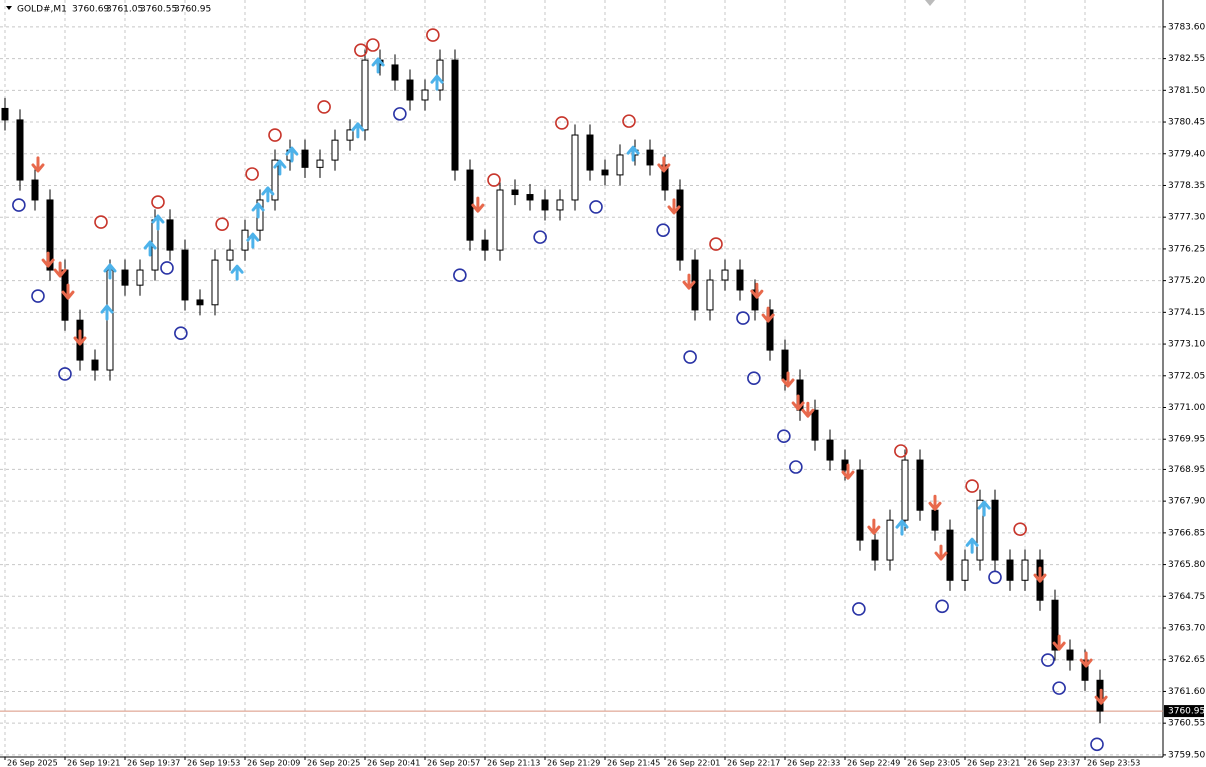  Describe the element at coordinates (1186, 724) in the screenshot. I see `y-tick-label: 3760.55` at that location.